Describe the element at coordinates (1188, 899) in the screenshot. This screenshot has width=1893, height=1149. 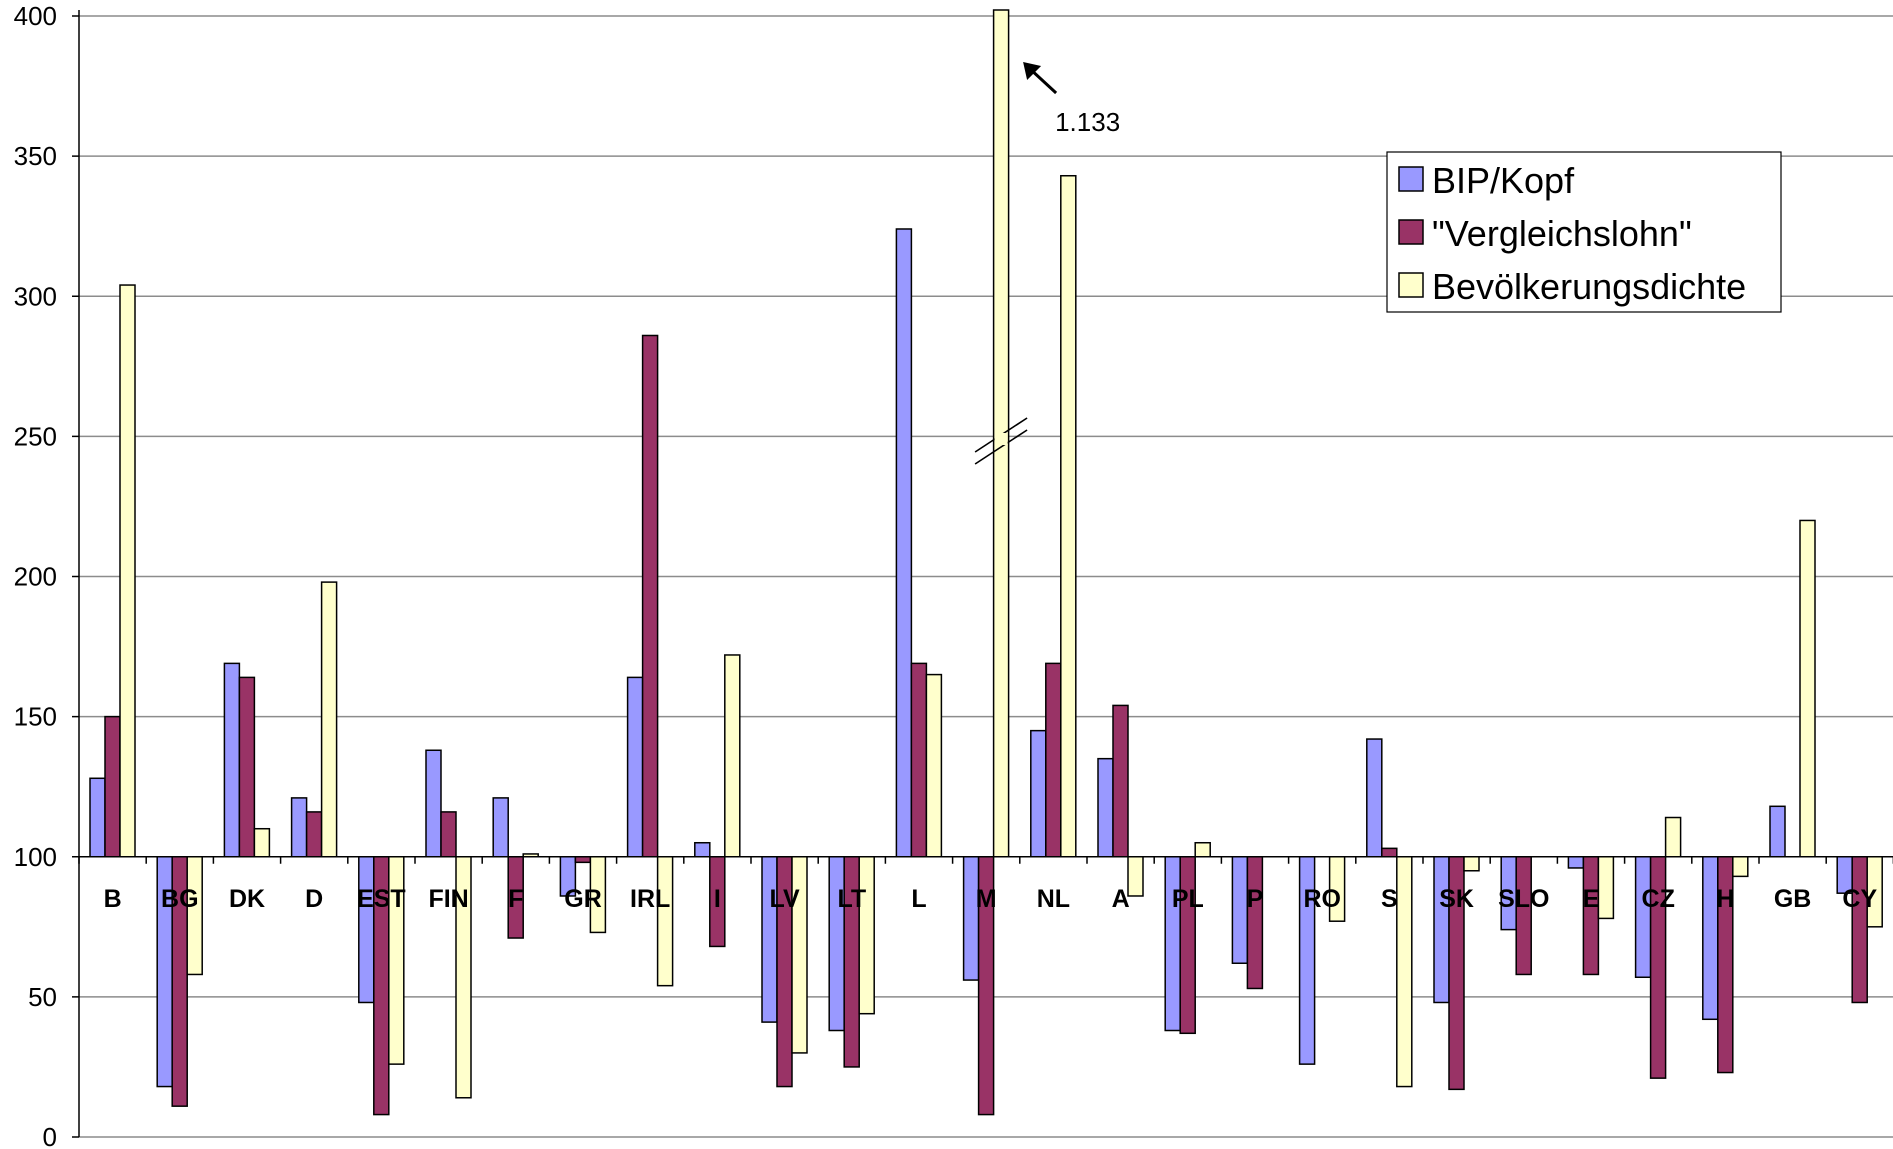
I see `x-tick-label: PL` at that location.